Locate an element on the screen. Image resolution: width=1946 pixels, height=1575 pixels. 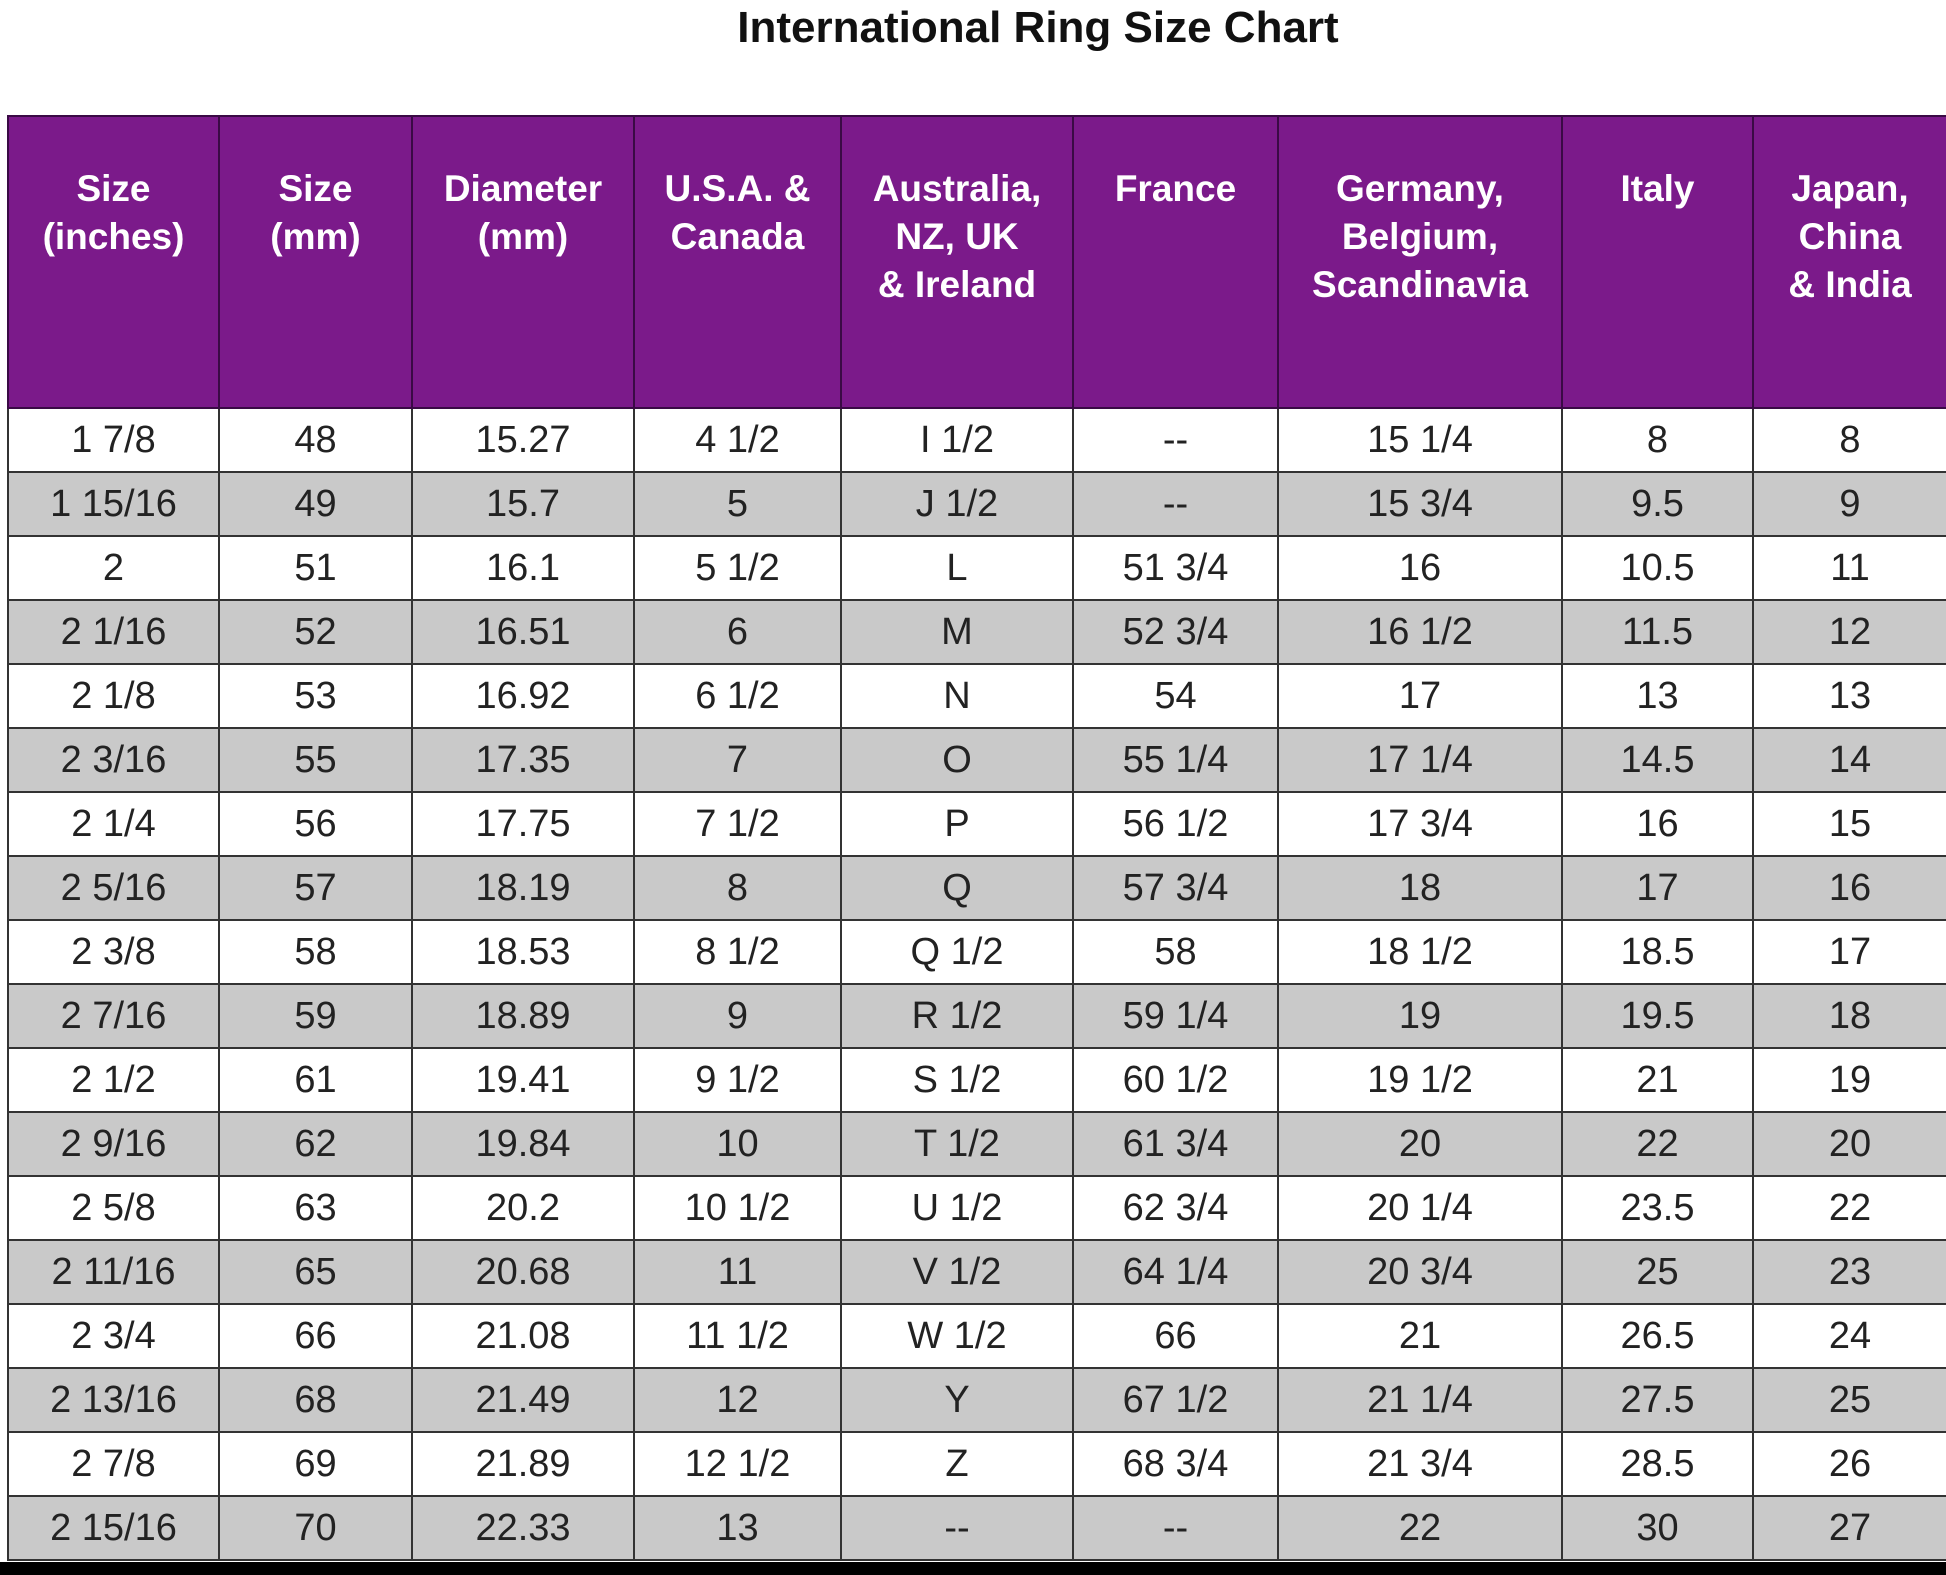
table-cell: 70 is located at coordinates (315, 1528).